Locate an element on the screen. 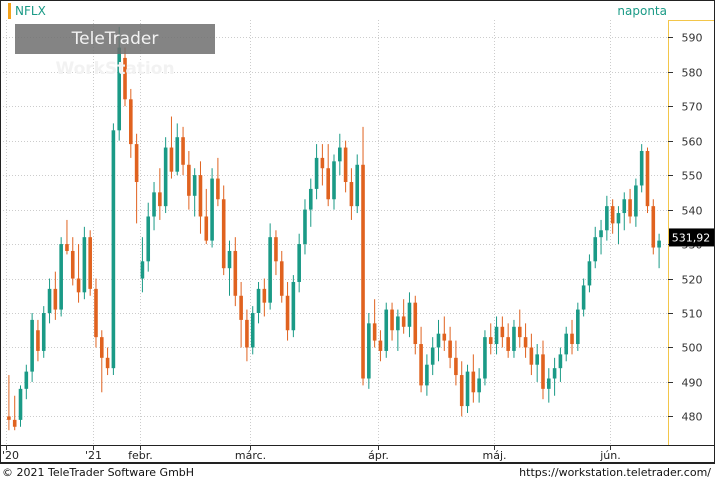 Image resolution: width=715 pixels, height=482 pixels. footer-url: https://workstation.teletrader.com/ is located at coordinates (615, 472).